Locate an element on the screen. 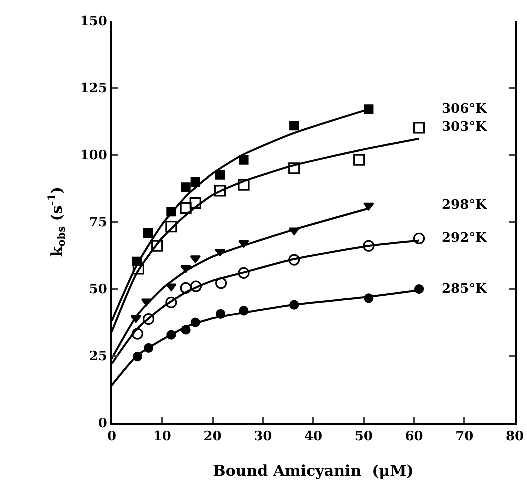 The height and width of the screenshot is (499, 527). y-tick-label: 75 is located at coordinates (98, 223).